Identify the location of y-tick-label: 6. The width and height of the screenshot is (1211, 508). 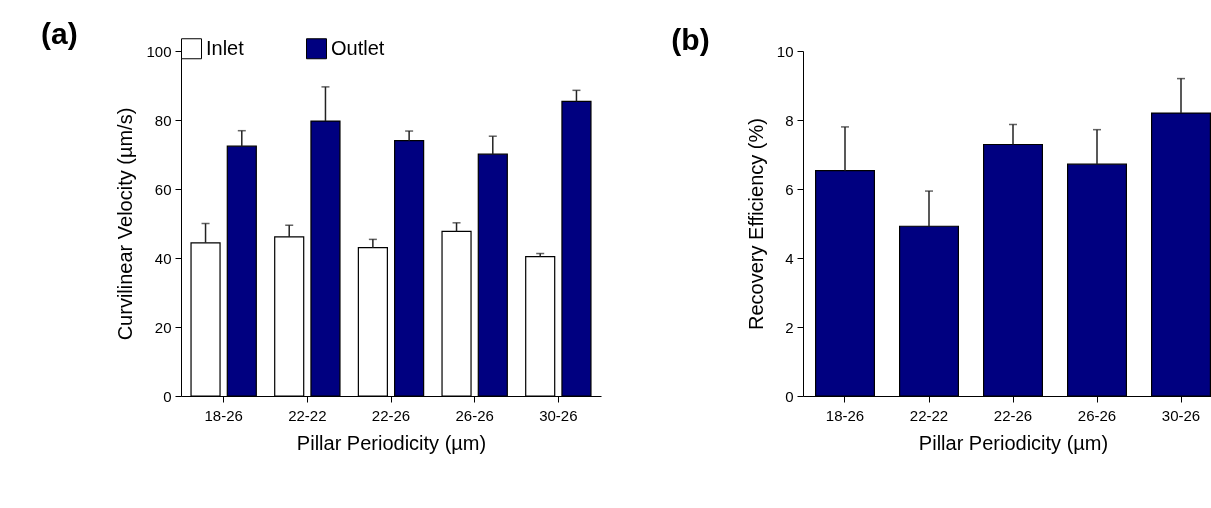
(789, 189).